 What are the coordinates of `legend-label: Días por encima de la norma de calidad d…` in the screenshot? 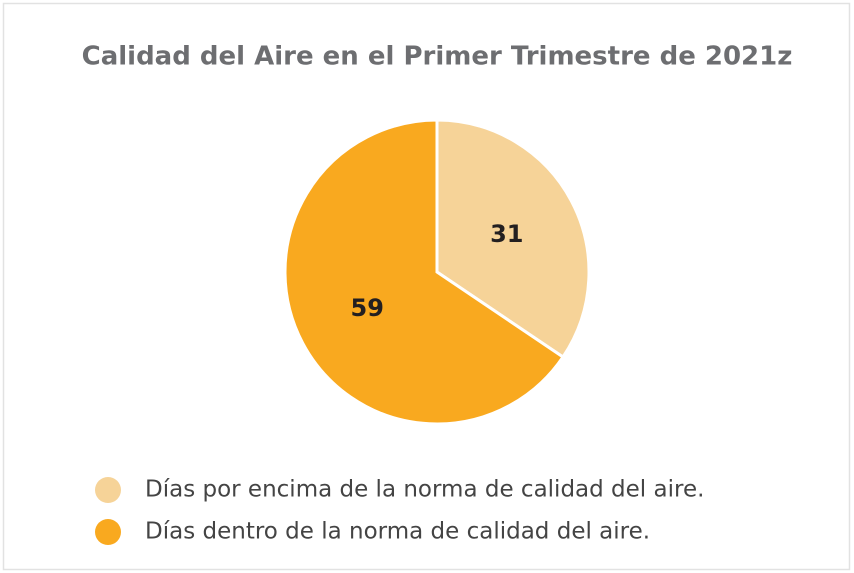 It's located at (424, 490).